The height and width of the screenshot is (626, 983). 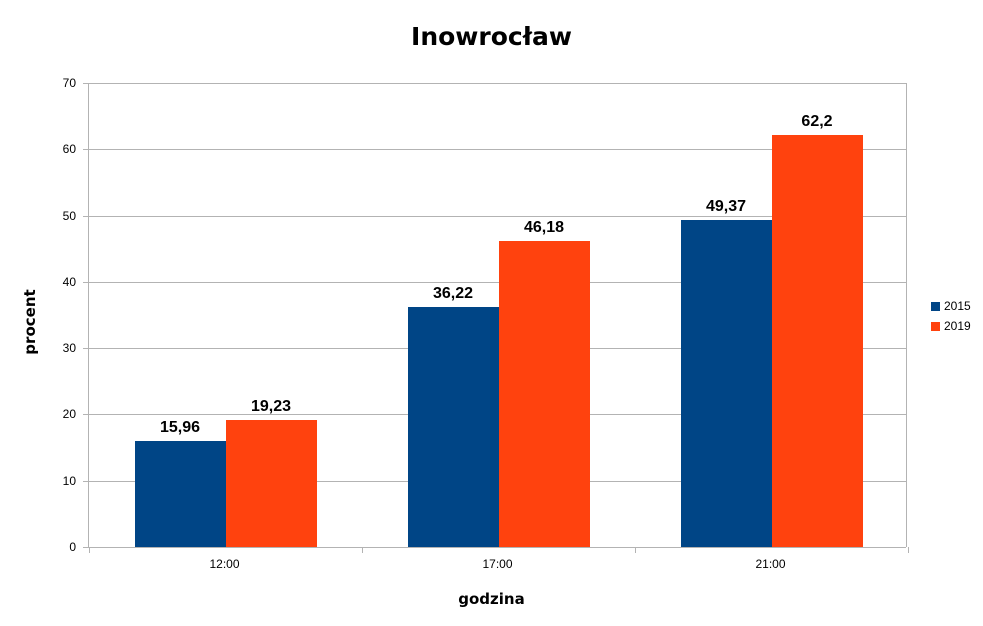 What do you see at coordinates (491, 599) in the screenshot?
I see `x-axis-title: godzina` at bounding box center [491, 599].